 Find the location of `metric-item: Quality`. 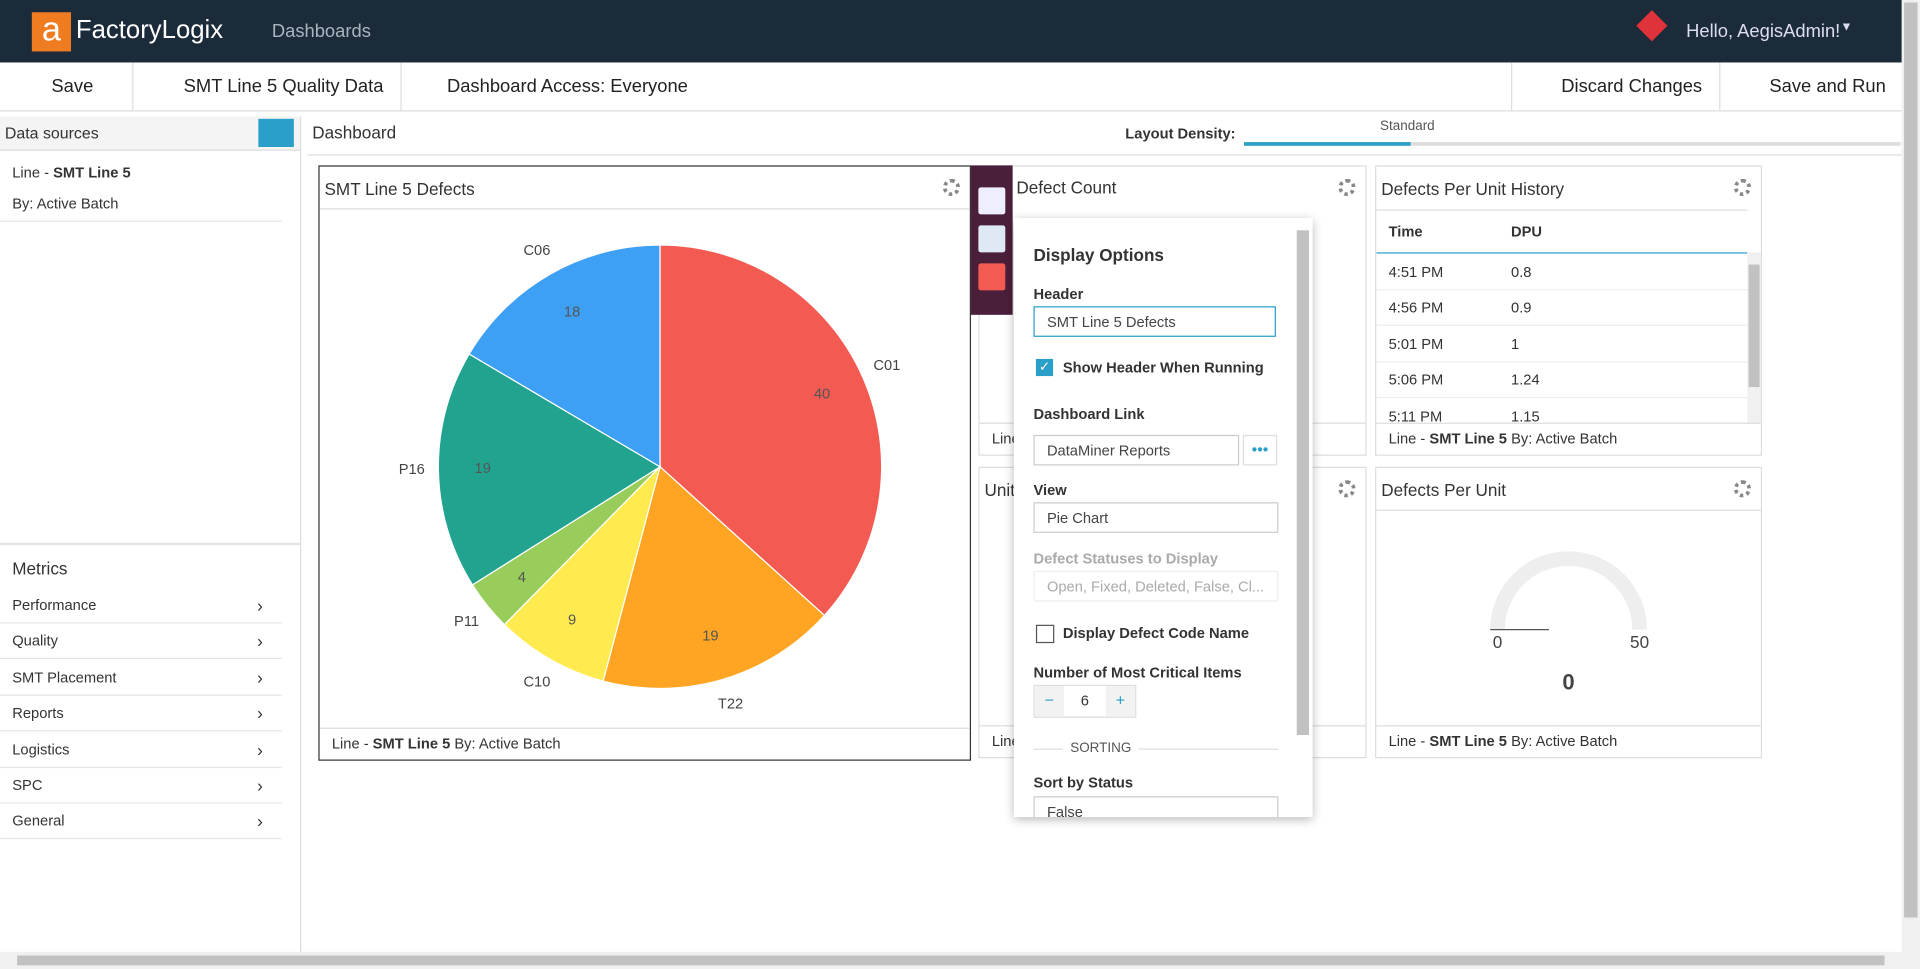

metric-item: Quality is located at coordinates (141, 642).